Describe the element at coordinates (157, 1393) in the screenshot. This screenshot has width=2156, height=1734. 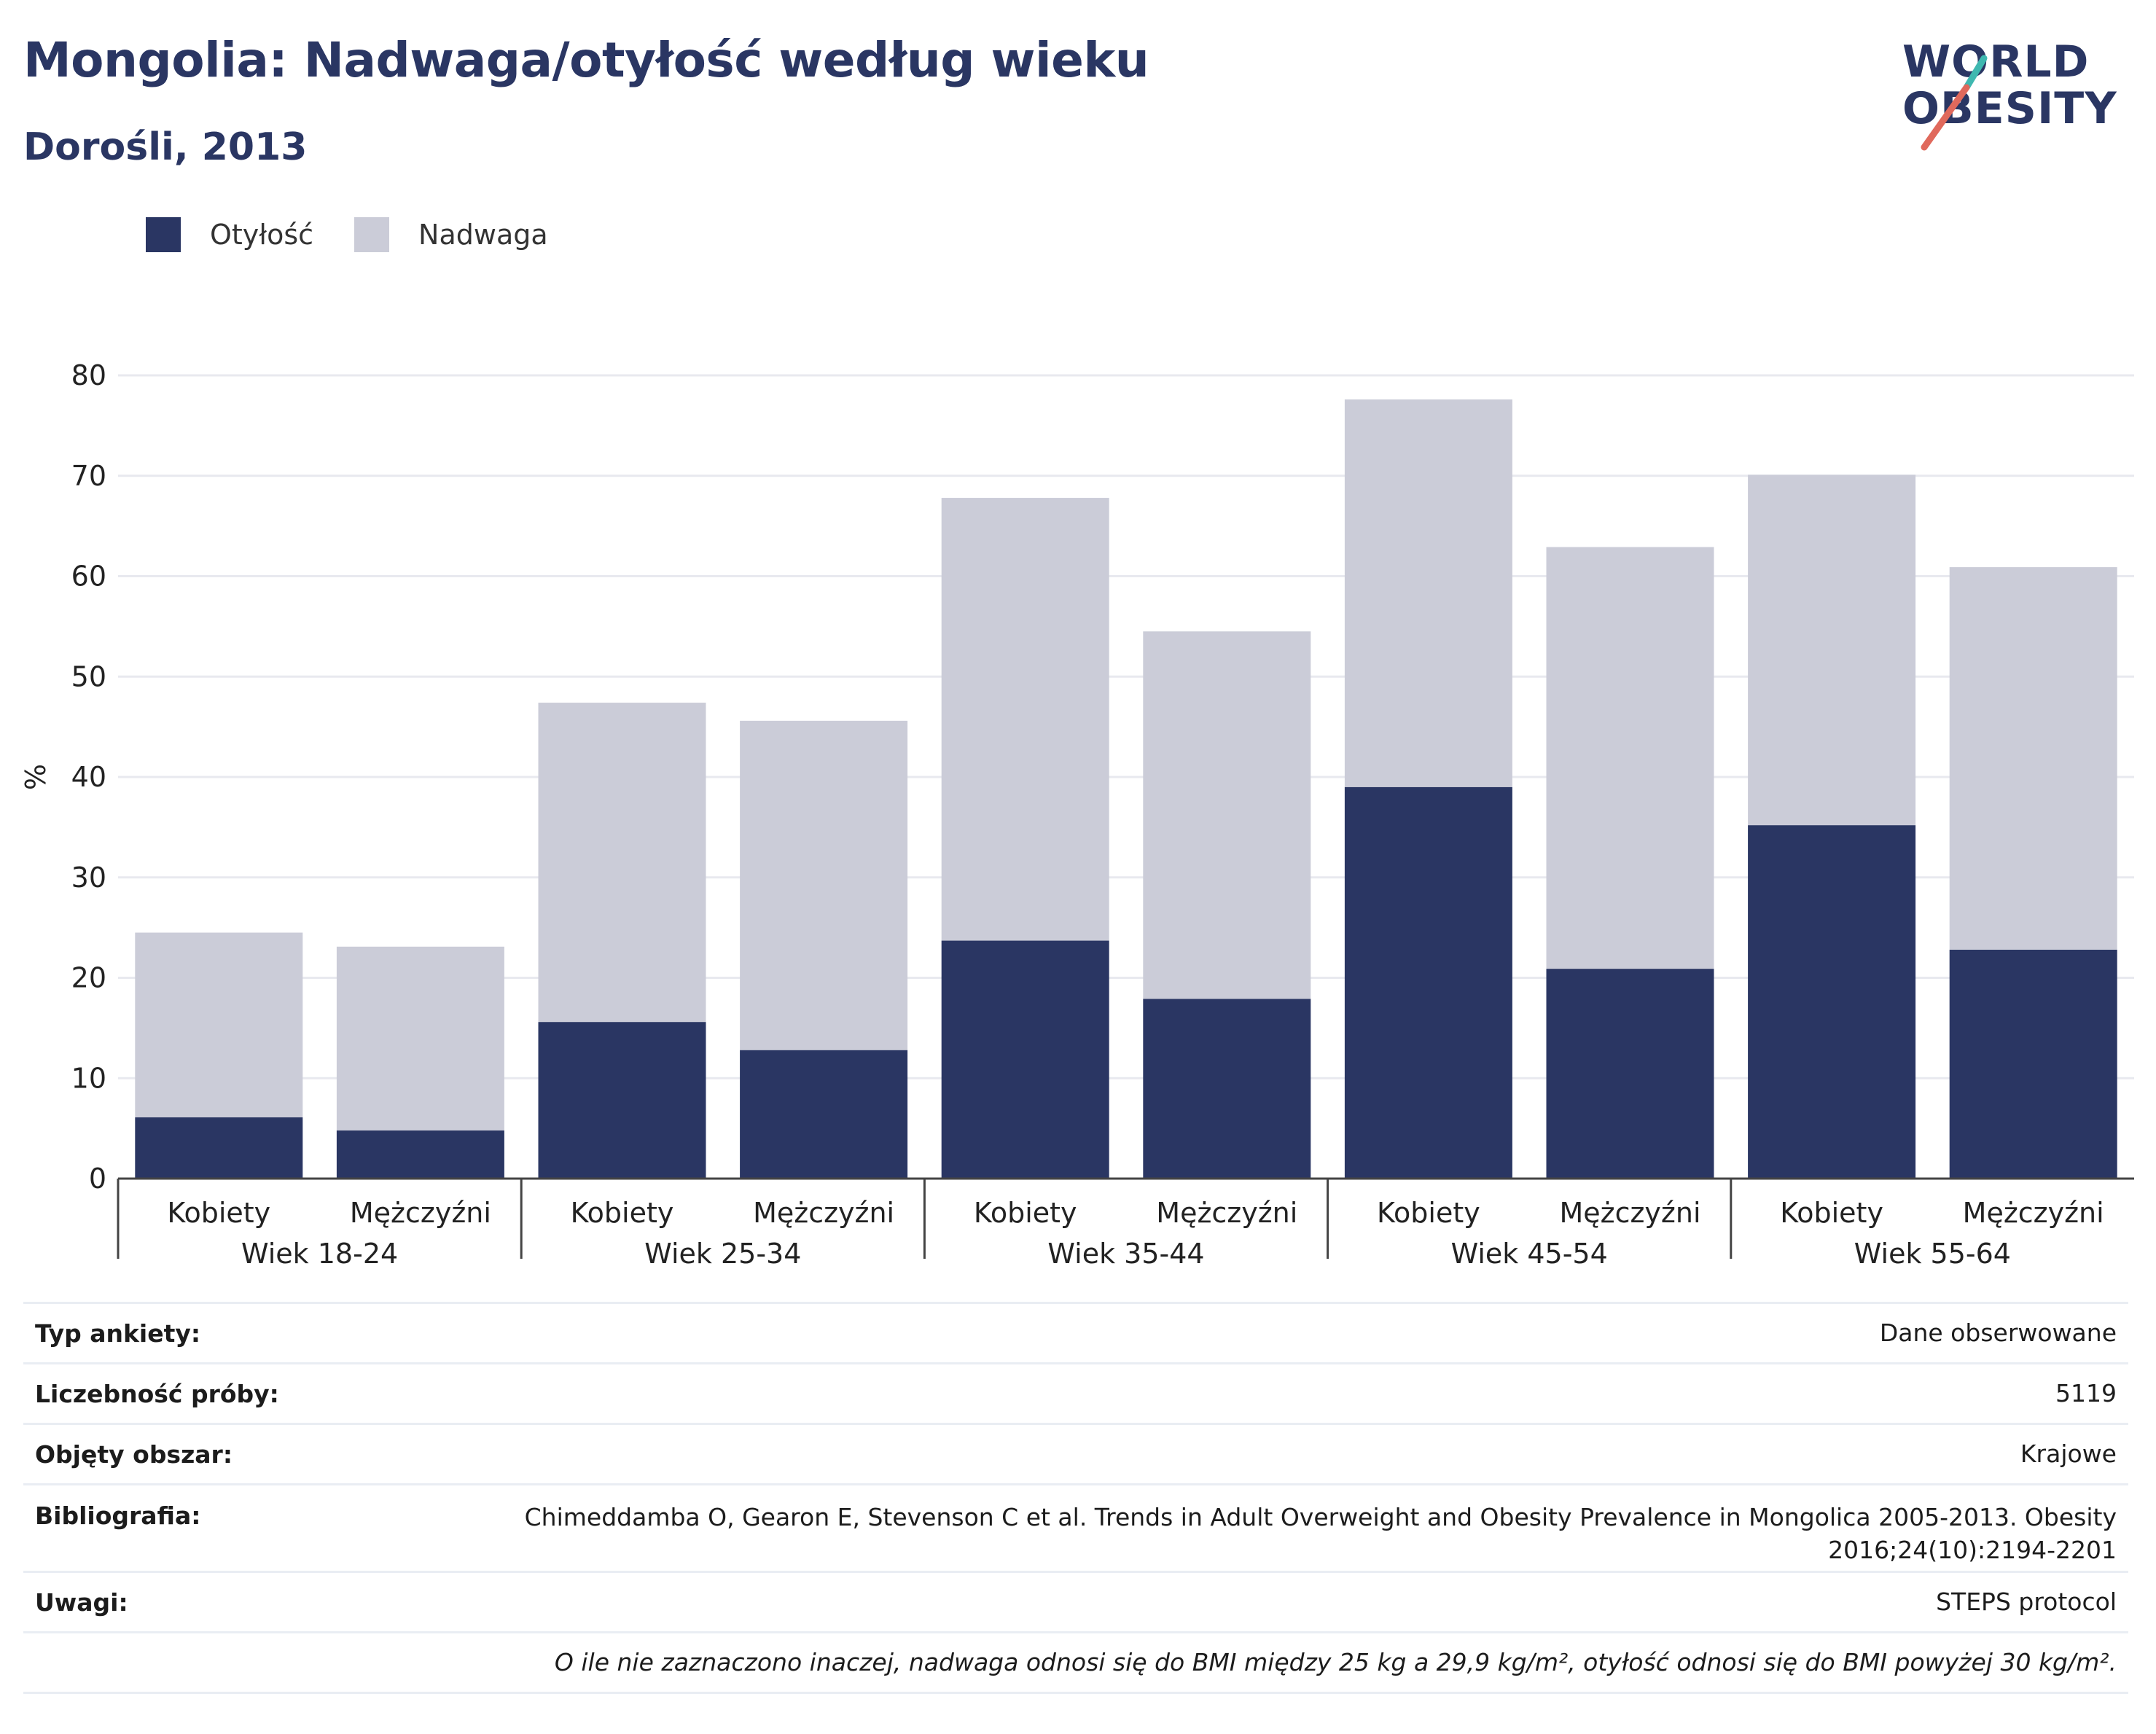
I see `info-key-sample-size: Liczebność próby:` at that location.